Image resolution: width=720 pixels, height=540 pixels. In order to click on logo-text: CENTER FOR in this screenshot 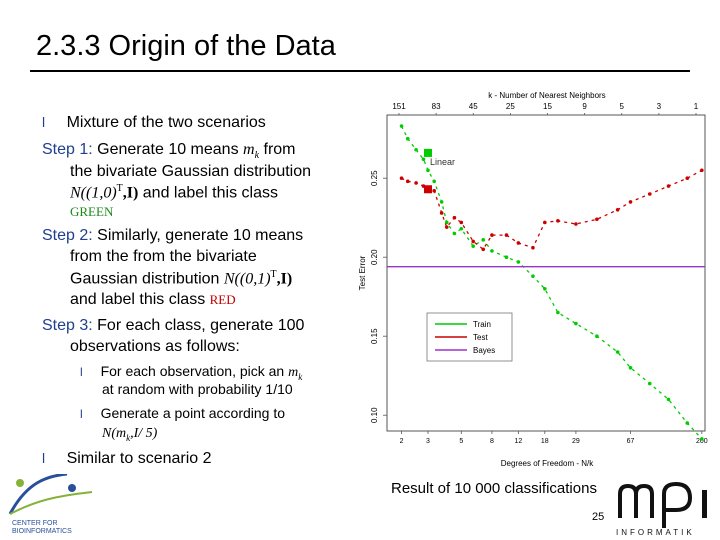, I will do `click(35, 523)`.